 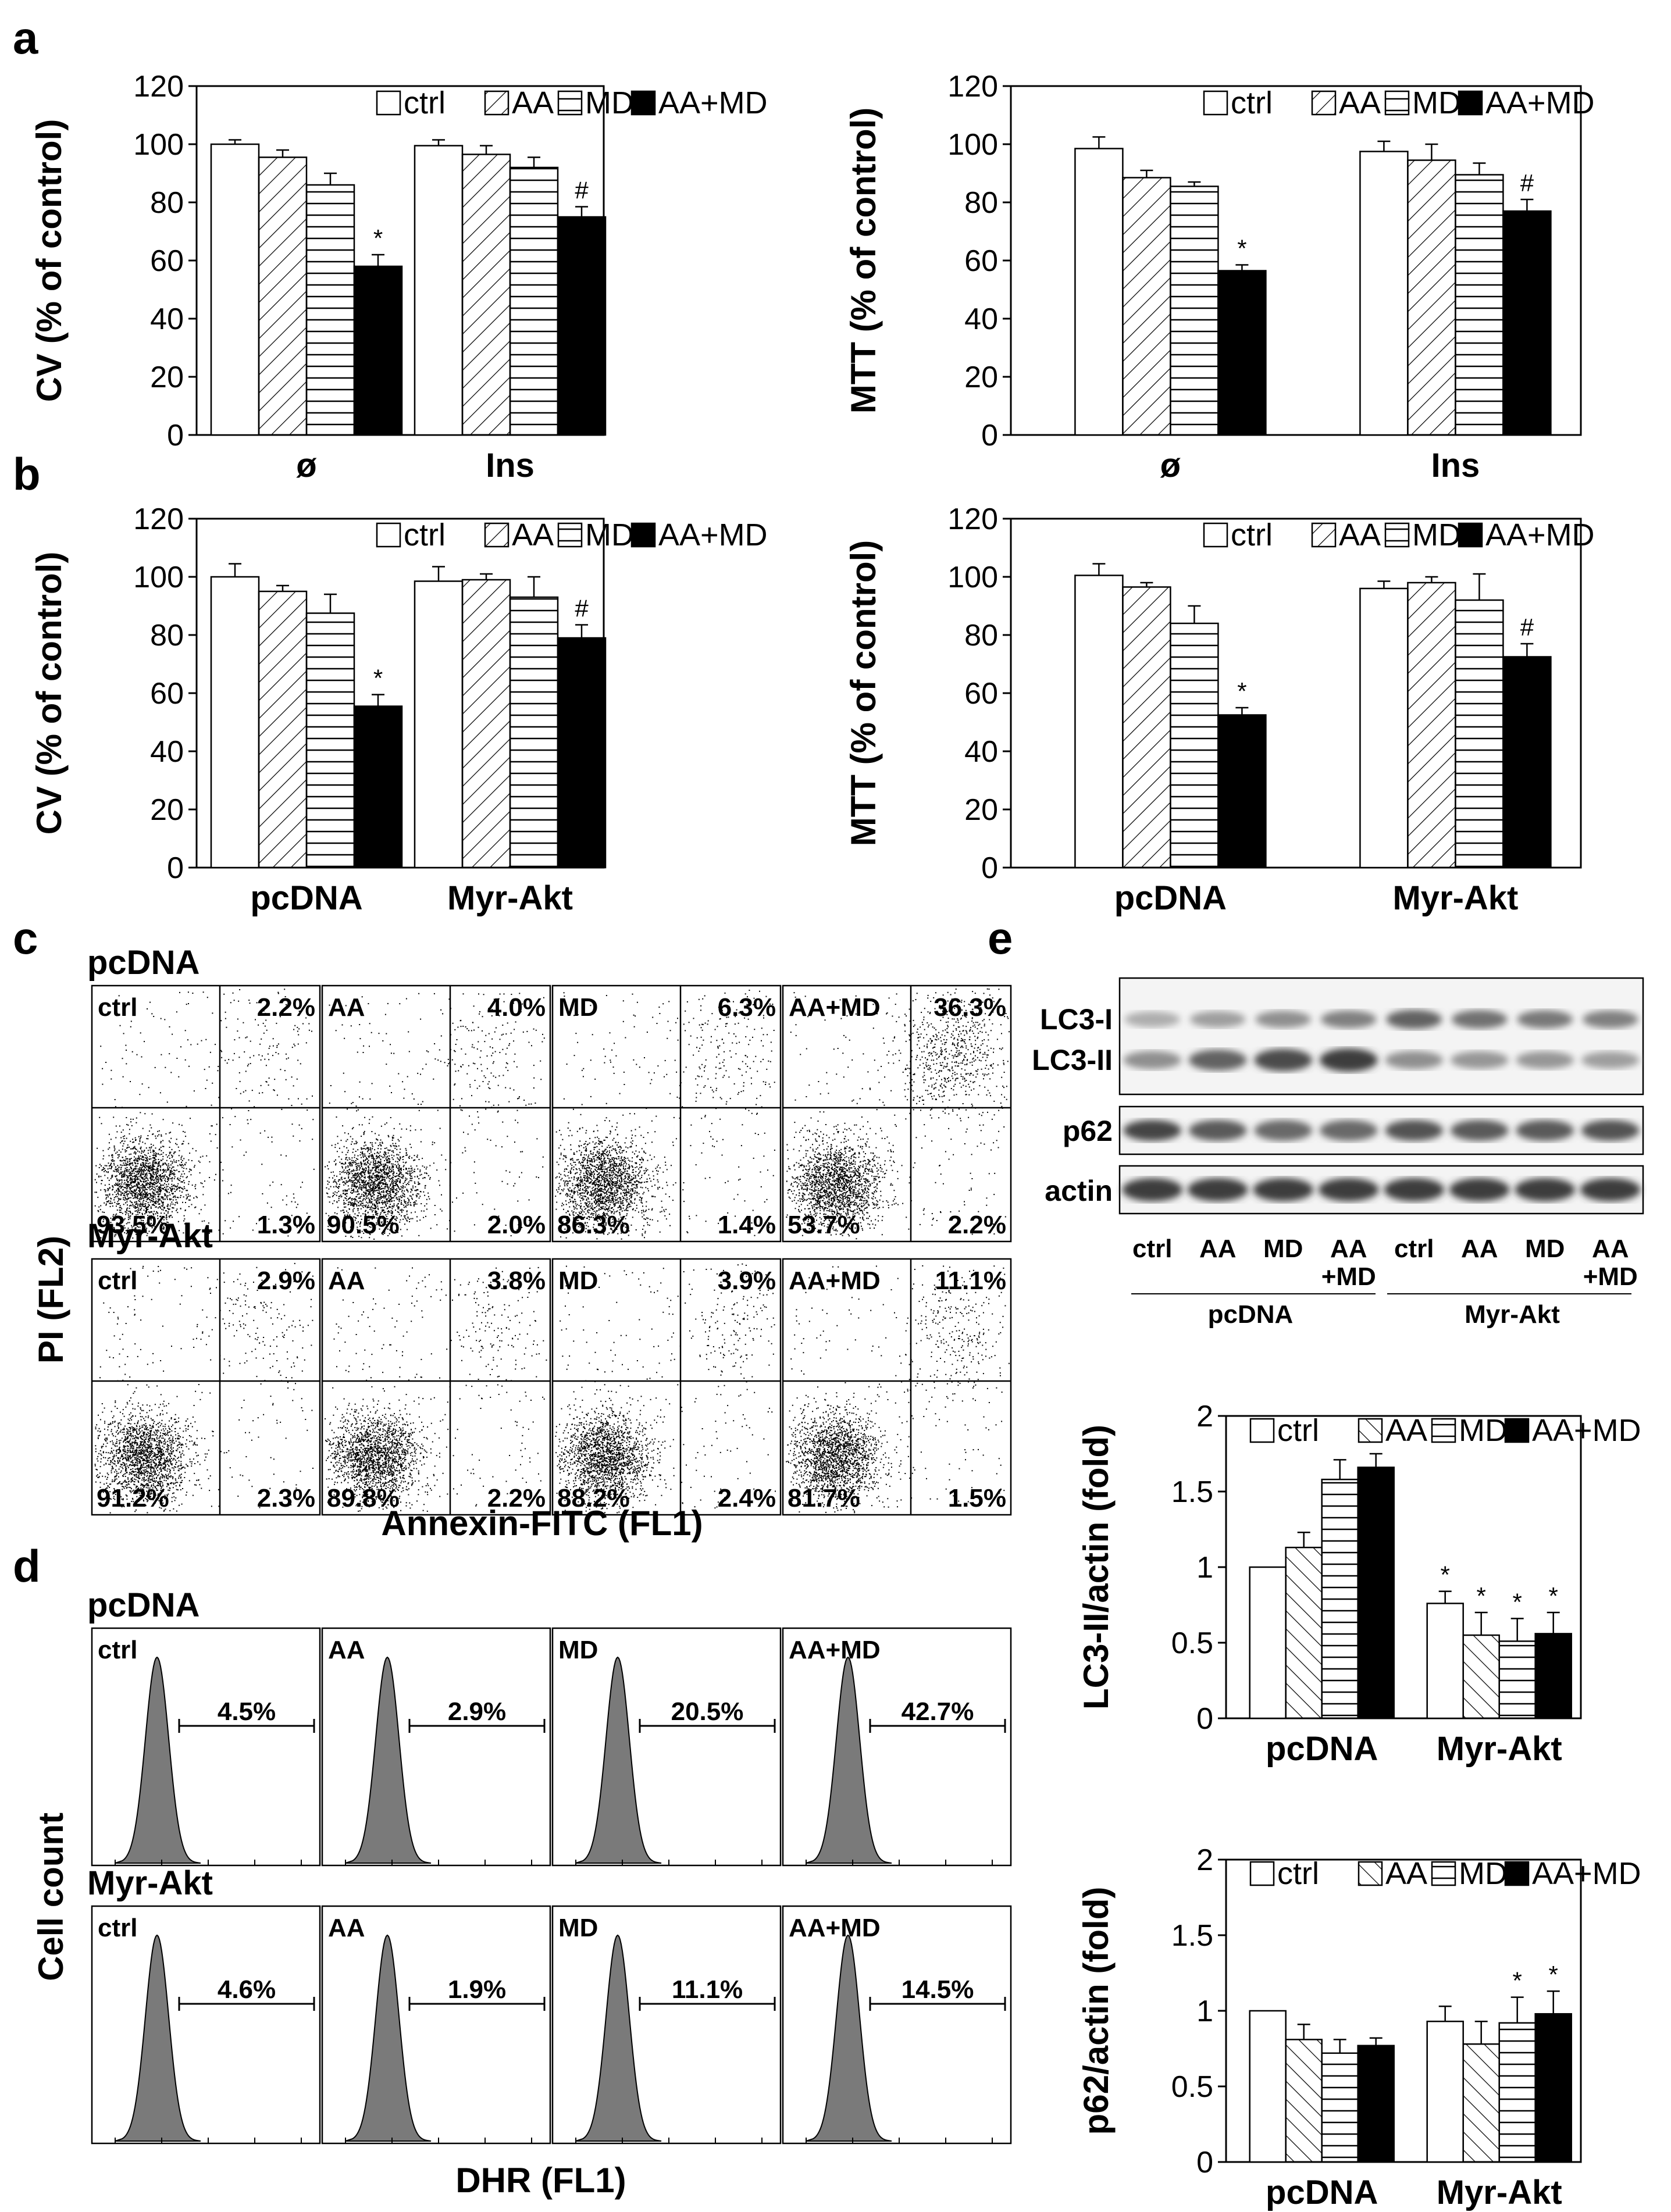 I want to click on flow-plot-aa-md: AA+MD 36.3% 53.7% 2.2%, so click(x=897, y=1113).